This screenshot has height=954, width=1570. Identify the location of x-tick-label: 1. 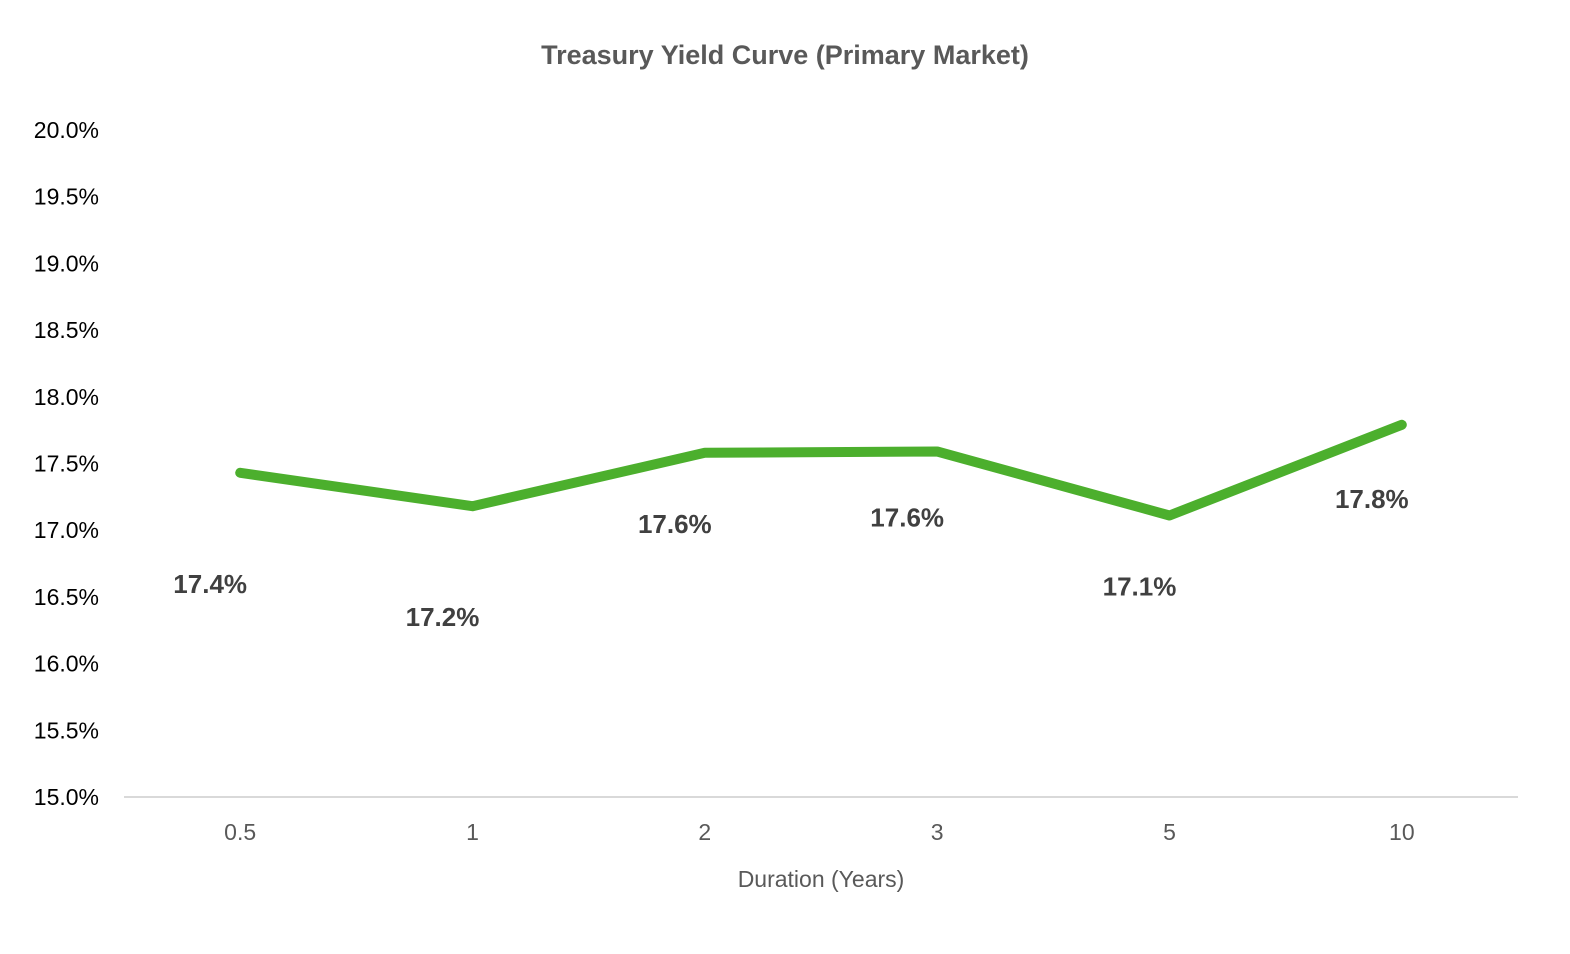
(472, 832).